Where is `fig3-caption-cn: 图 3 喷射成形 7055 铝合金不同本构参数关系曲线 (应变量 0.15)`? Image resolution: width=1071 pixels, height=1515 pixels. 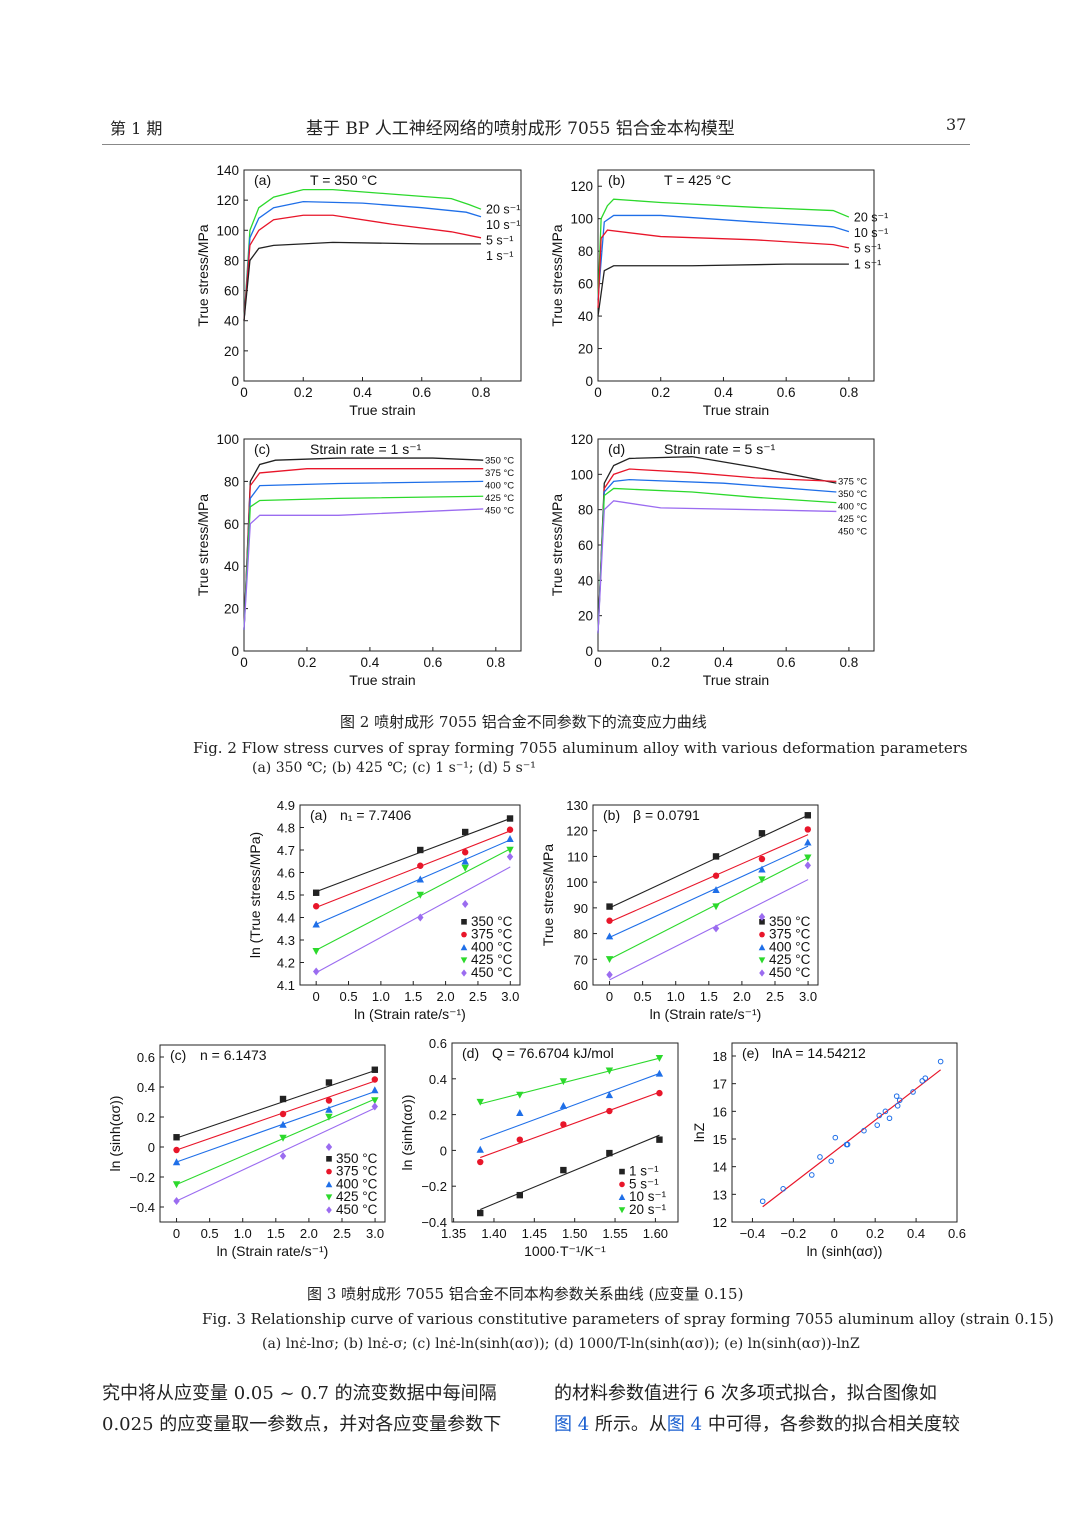 fig3-caption-cn: 图 3 喷射成形 7055 铝合金不同本构参数关系曲线 (应变量 0.15) is located at coordinates (525, 1294).